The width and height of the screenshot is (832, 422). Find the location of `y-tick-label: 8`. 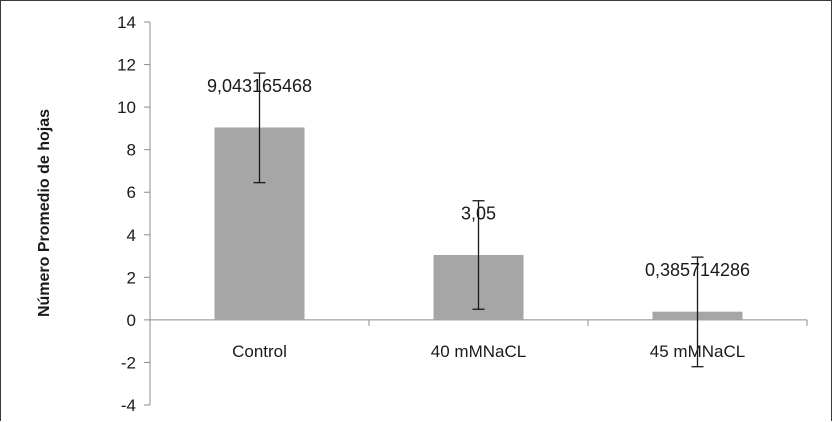

y-tick-label: 8 is located at coordinates (131, 150).